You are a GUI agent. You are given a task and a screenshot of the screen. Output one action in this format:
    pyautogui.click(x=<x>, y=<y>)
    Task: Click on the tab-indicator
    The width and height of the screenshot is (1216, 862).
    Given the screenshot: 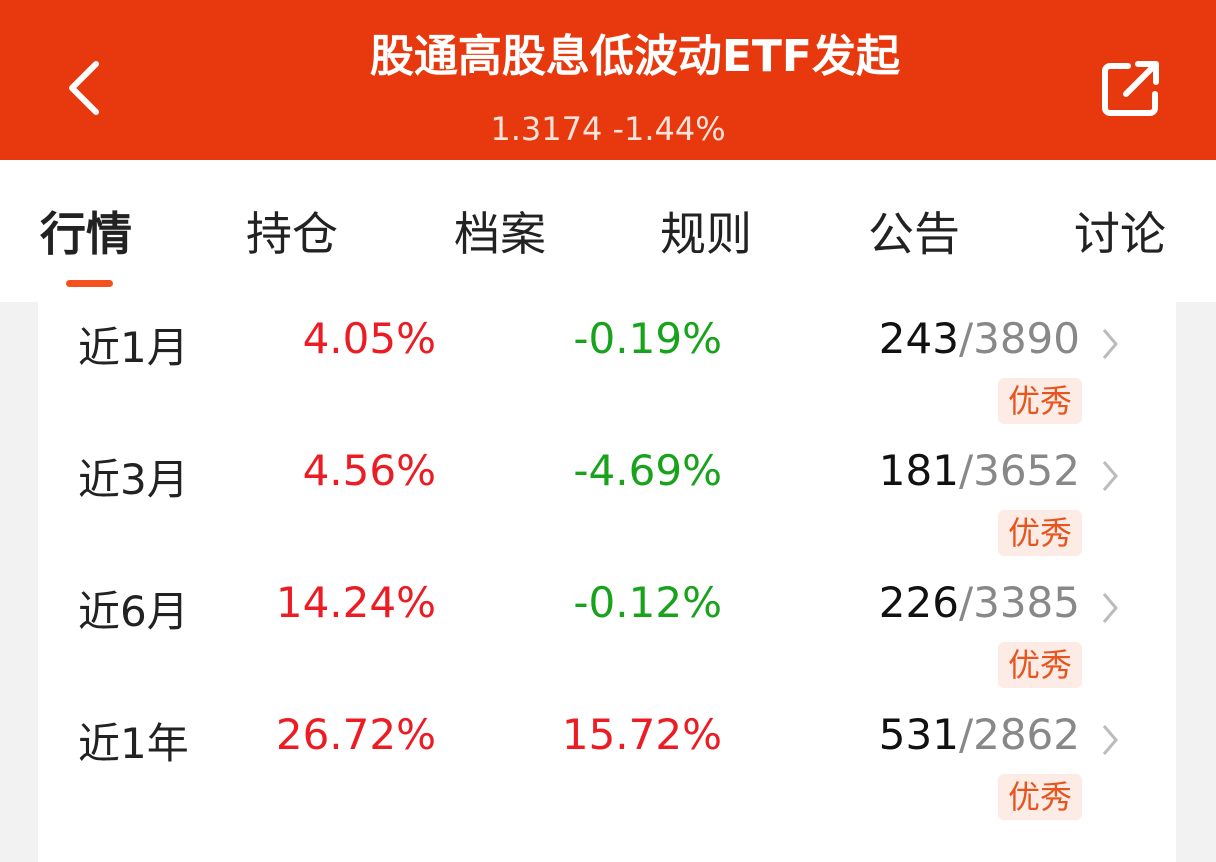 What is the action you would take?
    pyautogui.click(x=89, y=283)
    